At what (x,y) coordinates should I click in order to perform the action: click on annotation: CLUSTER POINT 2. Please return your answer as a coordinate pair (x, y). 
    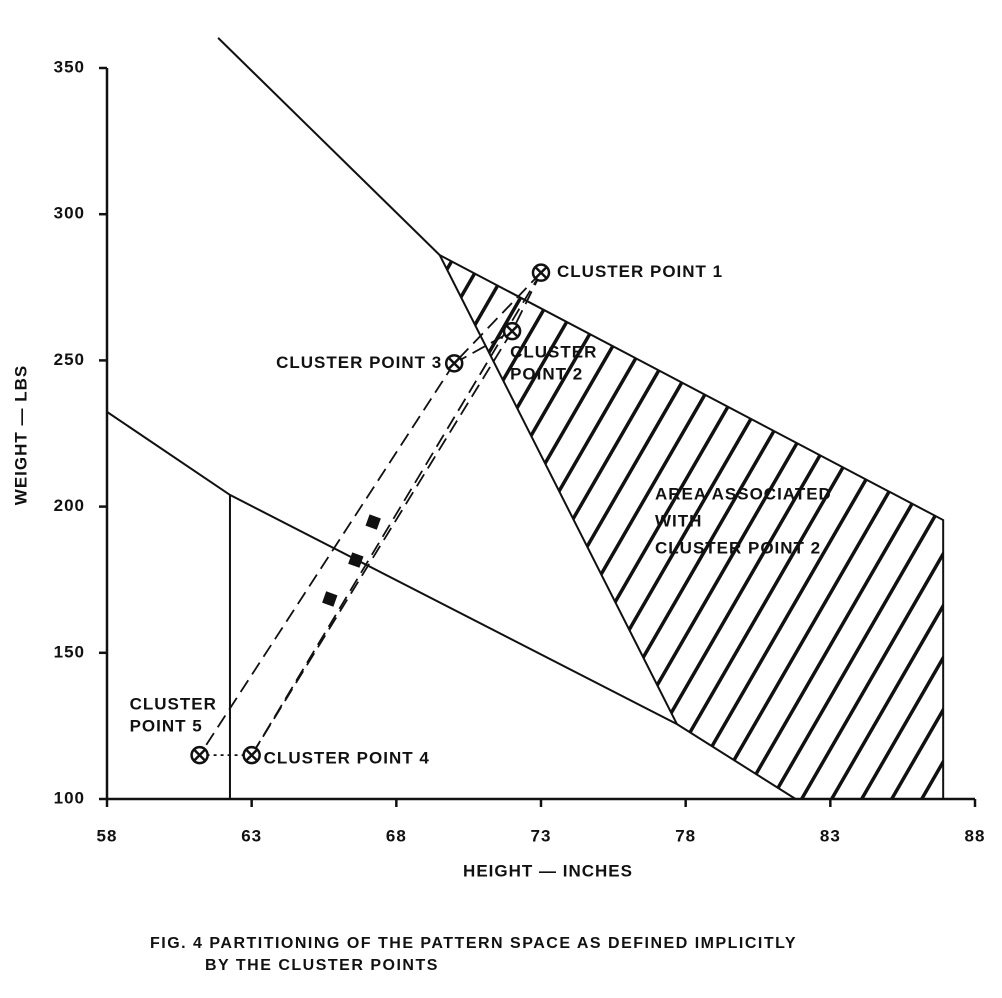
    Looking at the image, I should click on (738, 547).